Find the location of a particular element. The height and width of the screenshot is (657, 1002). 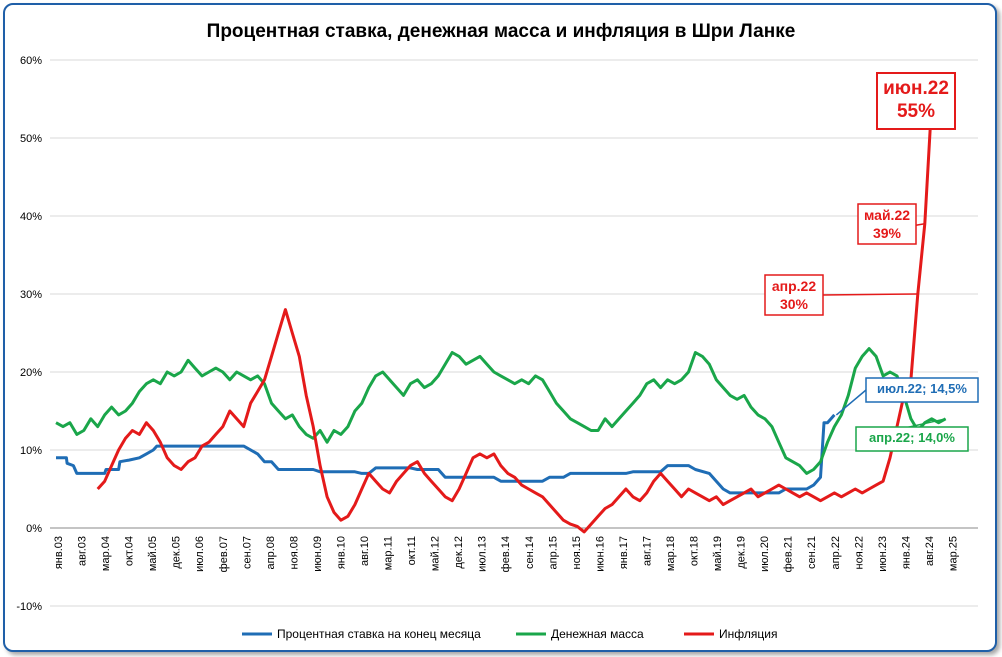

x-tick-label: мар.11 is located at coordinates (389, 553).